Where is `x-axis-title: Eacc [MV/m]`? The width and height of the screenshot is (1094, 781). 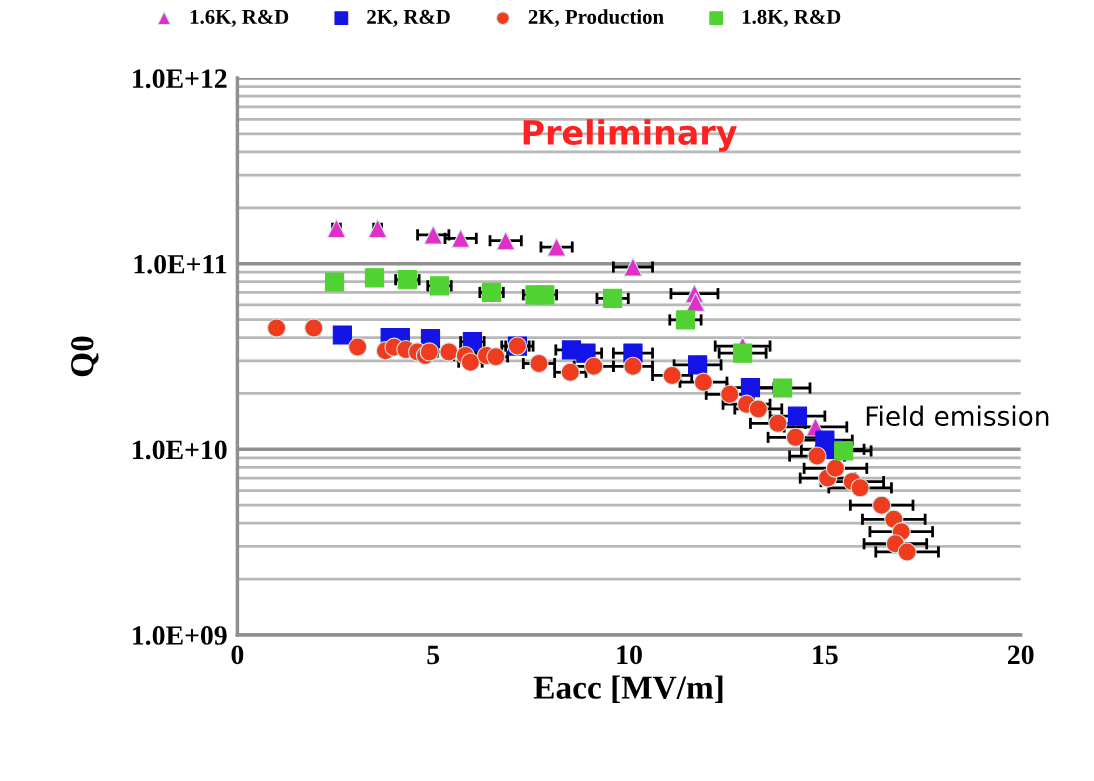 x-axis-title: Eacc [MV/m] is located at coordinates (628, 689).